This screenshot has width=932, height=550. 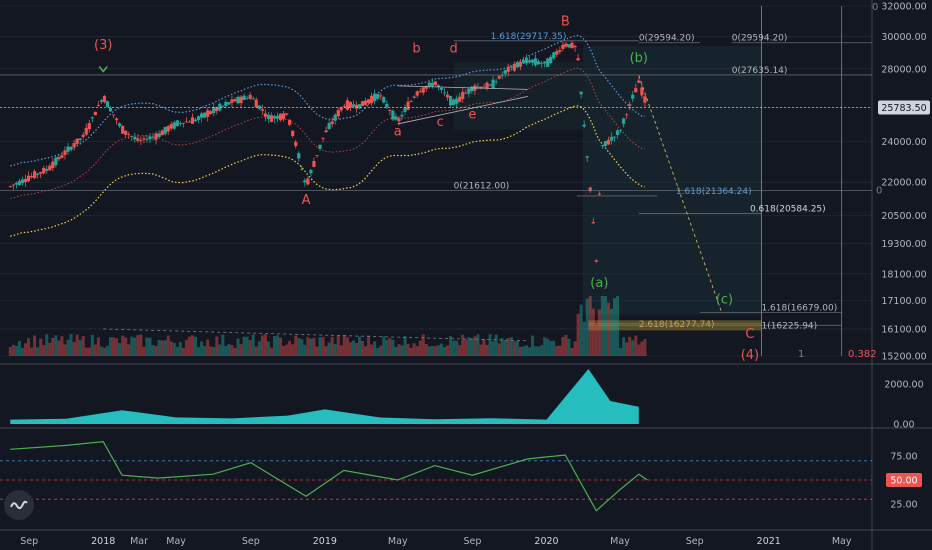 I want to click on volume-area, so click(x=324, y=396).